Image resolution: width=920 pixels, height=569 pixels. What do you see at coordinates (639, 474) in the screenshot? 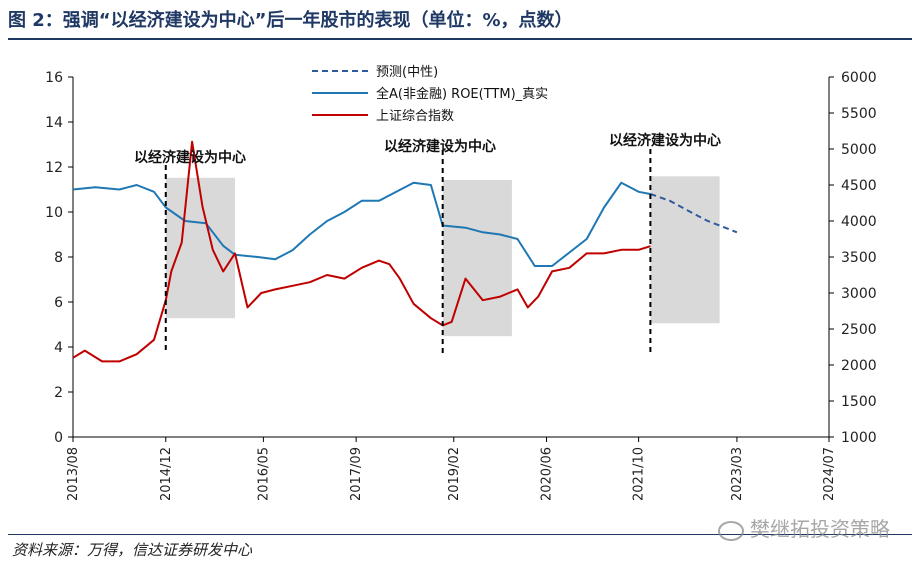
I see `x-tick-label: 2021/10` at bounding box center [639, 474].